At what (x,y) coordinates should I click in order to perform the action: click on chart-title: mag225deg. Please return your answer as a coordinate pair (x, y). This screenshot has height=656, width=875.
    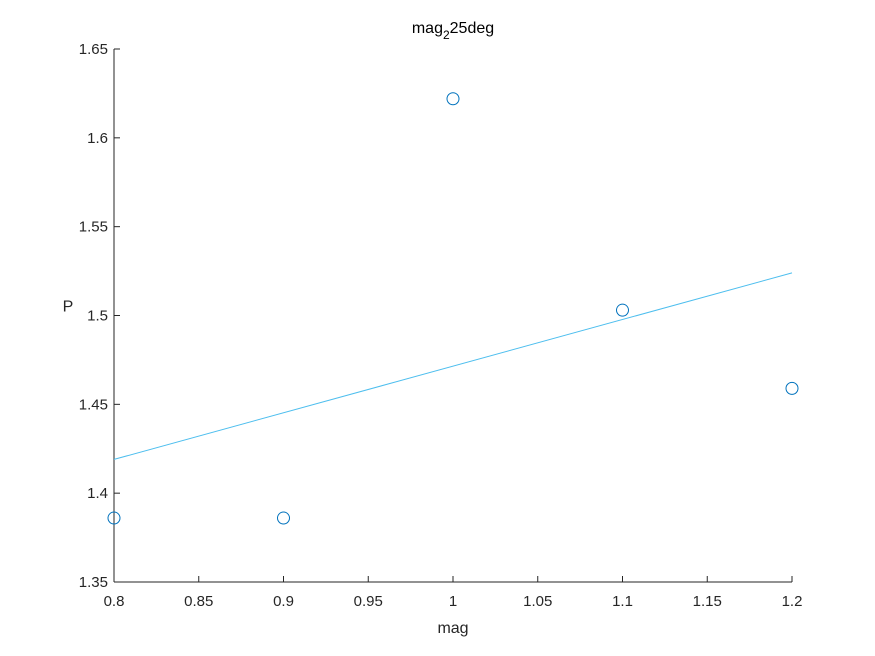
    Looking at the image, I should click on (453, 31).